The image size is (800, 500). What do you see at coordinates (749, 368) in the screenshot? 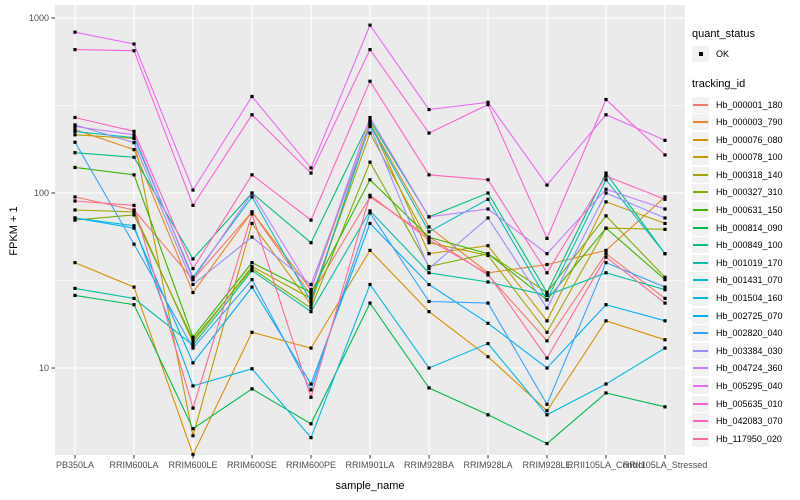
I see `legend-label: Hb_004724_360` at bounding box center [749, 368].